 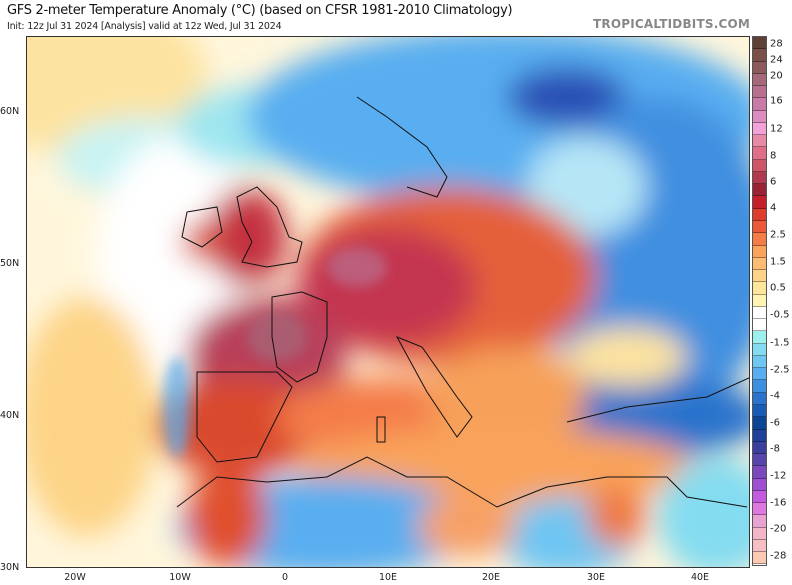 I want to click on colorbar, so click(x=759, y=301).